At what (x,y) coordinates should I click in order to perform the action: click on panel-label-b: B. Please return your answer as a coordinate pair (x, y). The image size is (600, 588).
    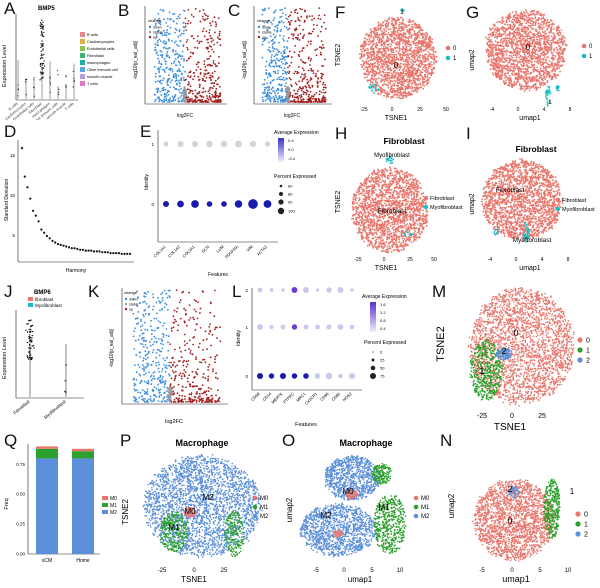
    Looking at the image, I should click on (123, 10).